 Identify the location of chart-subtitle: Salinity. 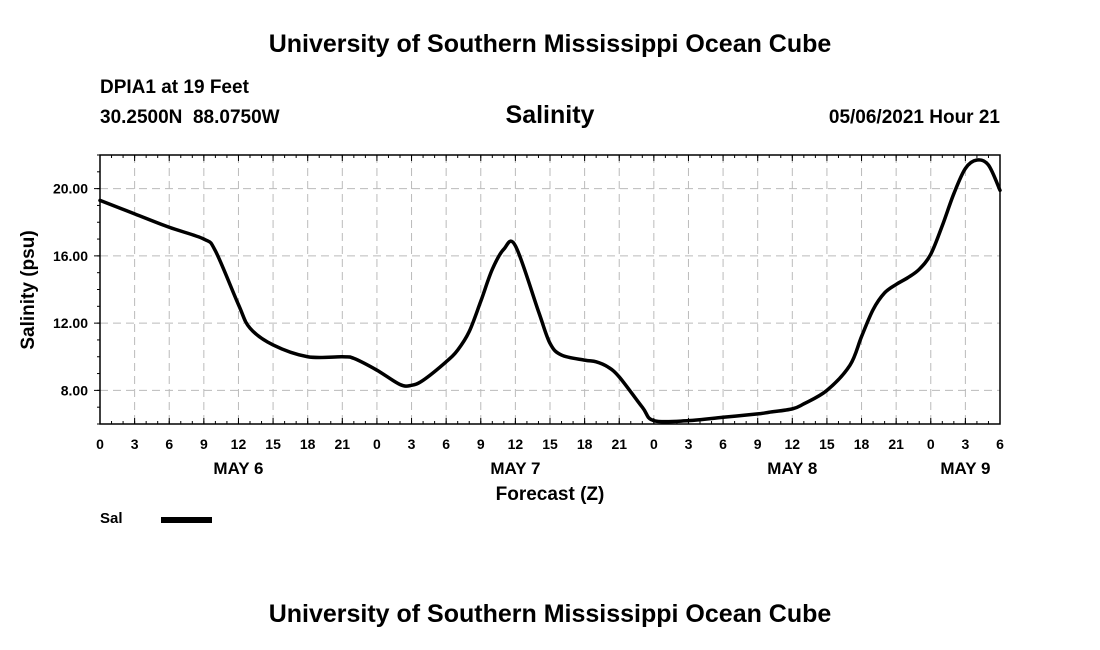
(550, 115).